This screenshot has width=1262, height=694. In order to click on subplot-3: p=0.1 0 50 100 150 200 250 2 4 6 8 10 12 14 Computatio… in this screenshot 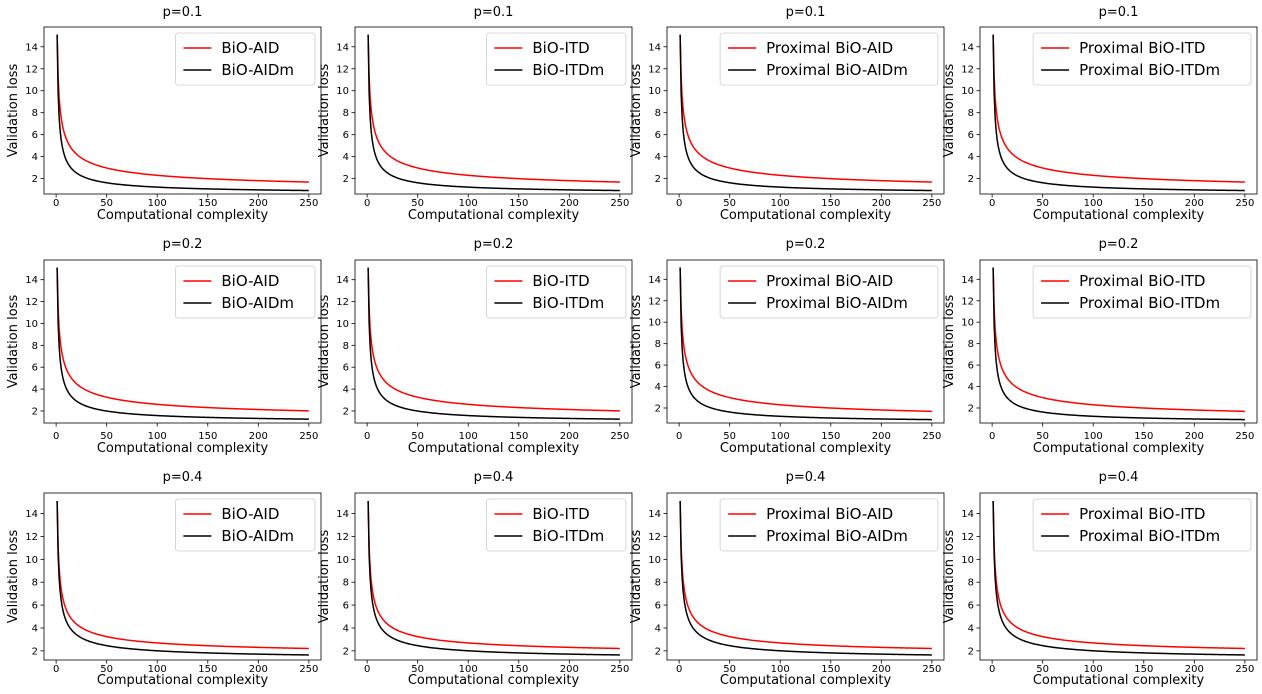, I will do `click(787, 114)`.